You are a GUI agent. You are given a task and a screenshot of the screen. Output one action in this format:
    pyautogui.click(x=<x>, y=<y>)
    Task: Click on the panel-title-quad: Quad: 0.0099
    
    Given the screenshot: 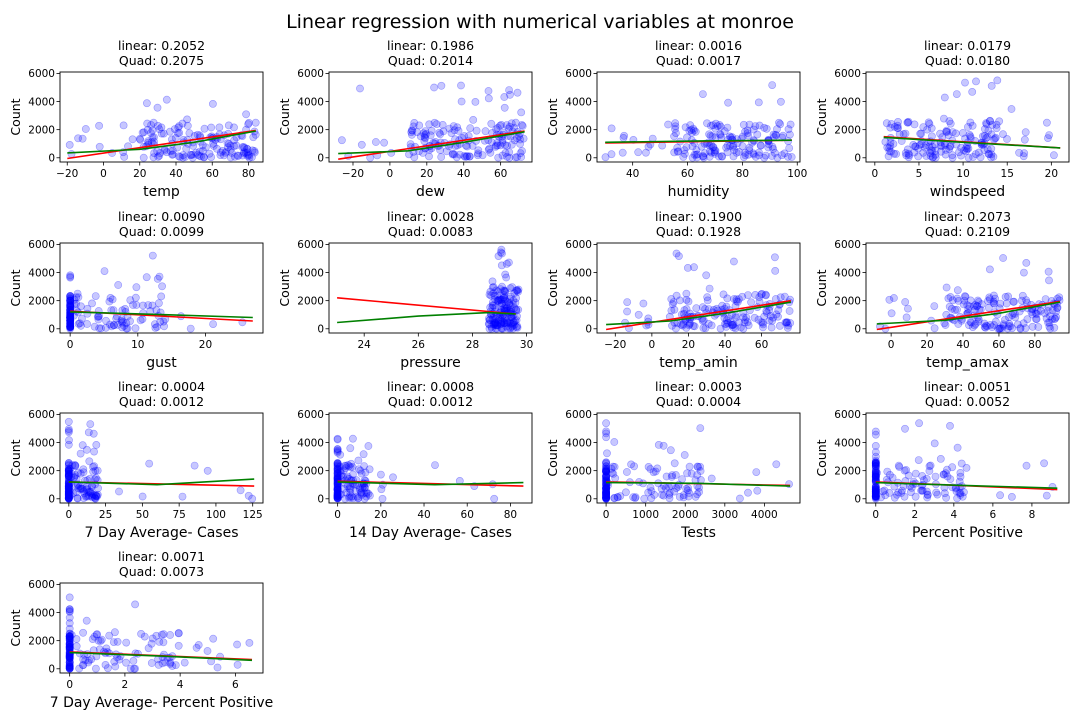 What is the action you would take?
    pyautogui.click(x=161, y=231)
    